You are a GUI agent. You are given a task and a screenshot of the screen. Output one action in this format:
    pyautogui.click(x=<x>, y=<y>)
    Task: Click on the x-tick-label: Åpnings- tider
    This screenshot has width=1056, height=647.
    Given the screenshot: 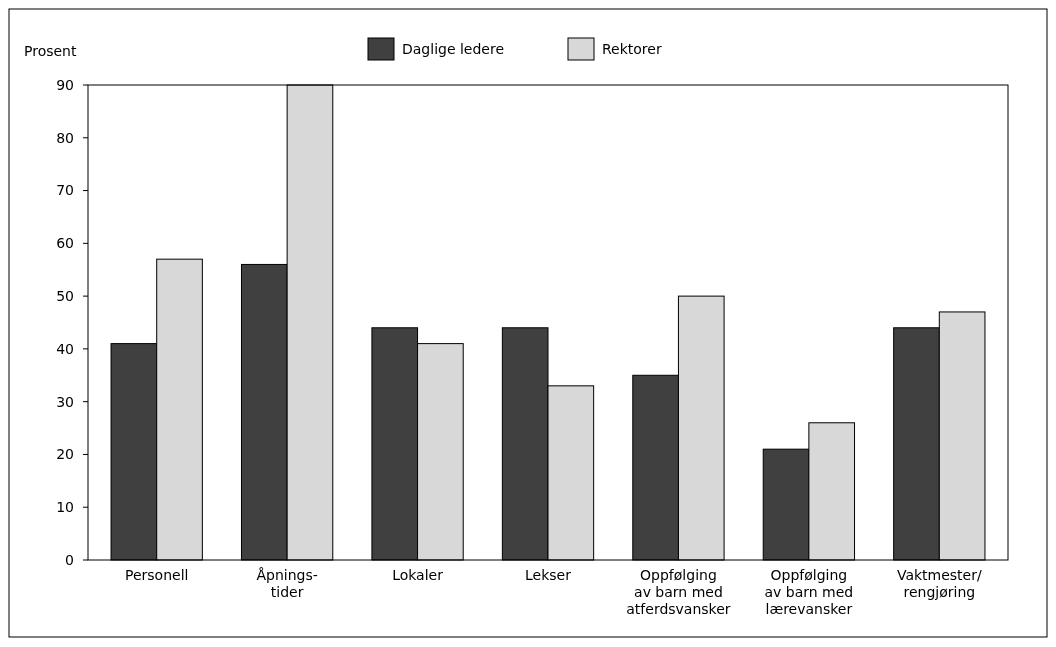 What is the action you would take?
    pyautogui.click(x=287, y=583)
    